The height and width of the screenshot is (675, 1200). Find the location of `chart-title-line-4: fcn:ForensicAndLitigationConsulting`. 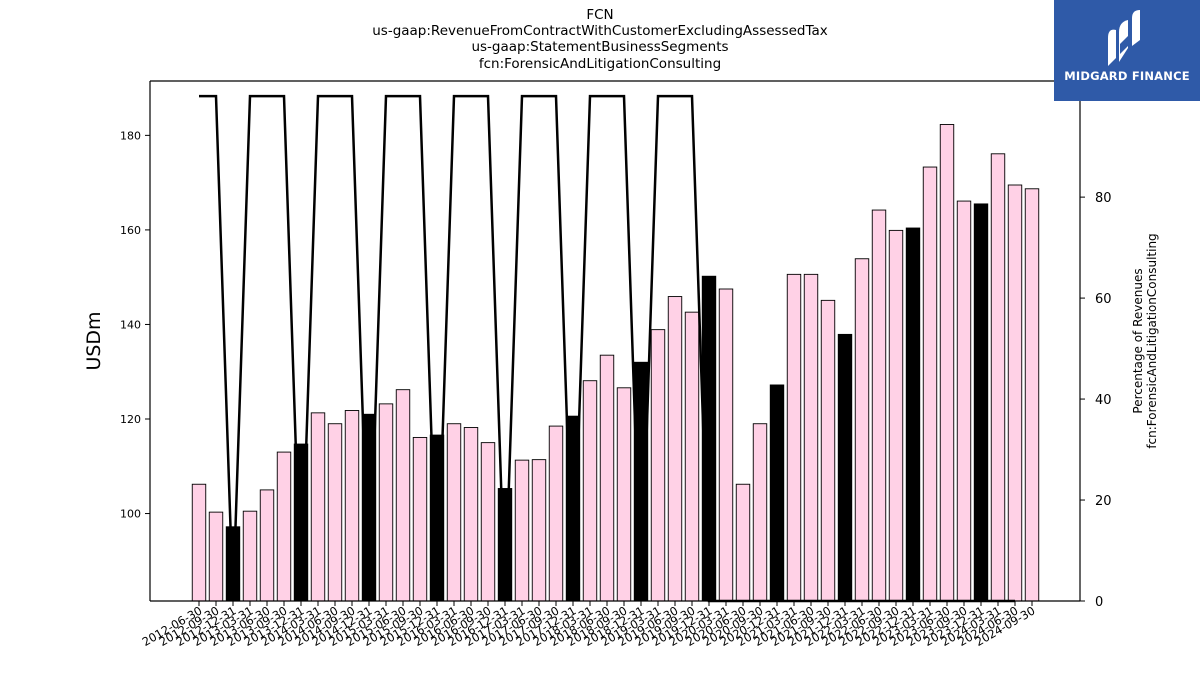

chart-title-line-4: fcn:ForensicAndLitigationConsulting is located at coordinates (600, 64).